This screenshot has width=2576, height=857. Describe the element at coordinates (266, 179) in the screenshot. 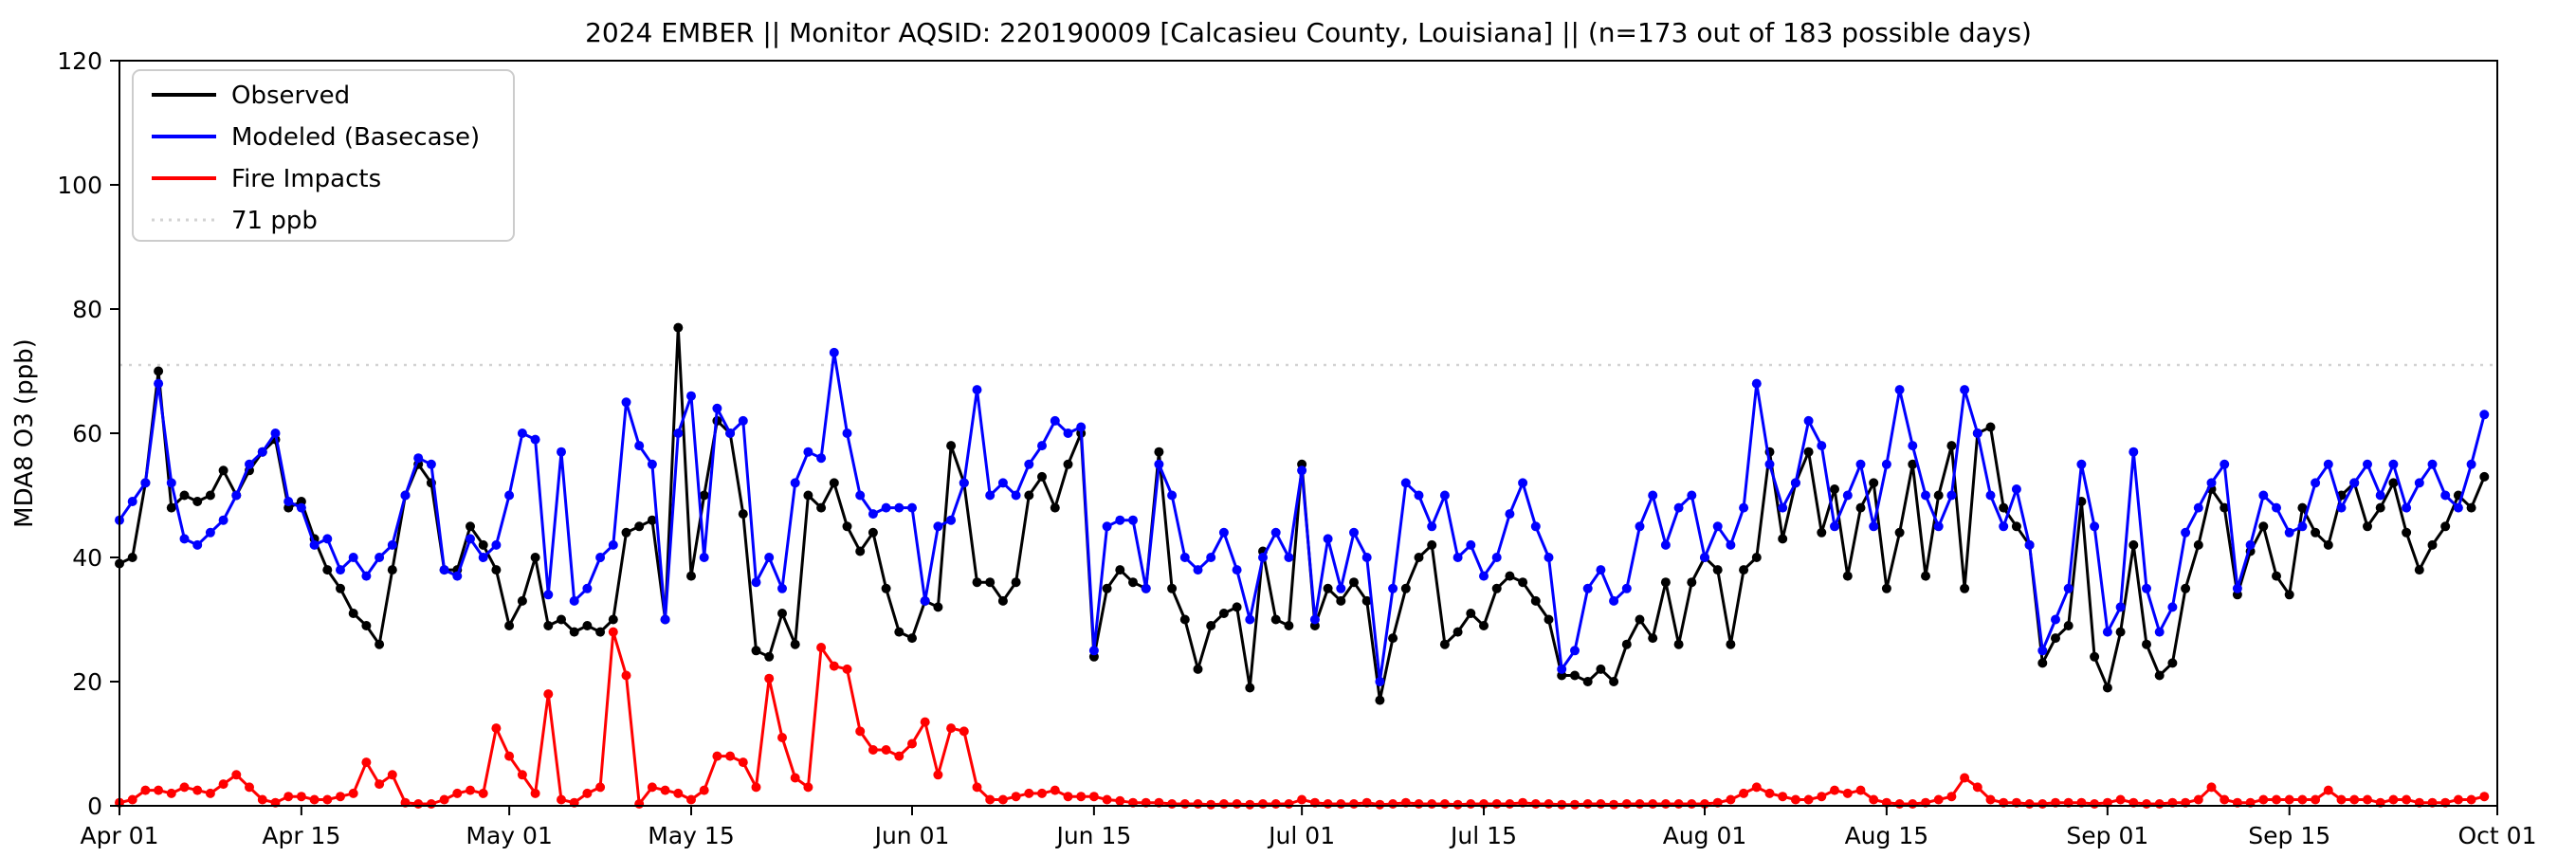

I see `legend-entry-fire: Fire Impacts` at that location.